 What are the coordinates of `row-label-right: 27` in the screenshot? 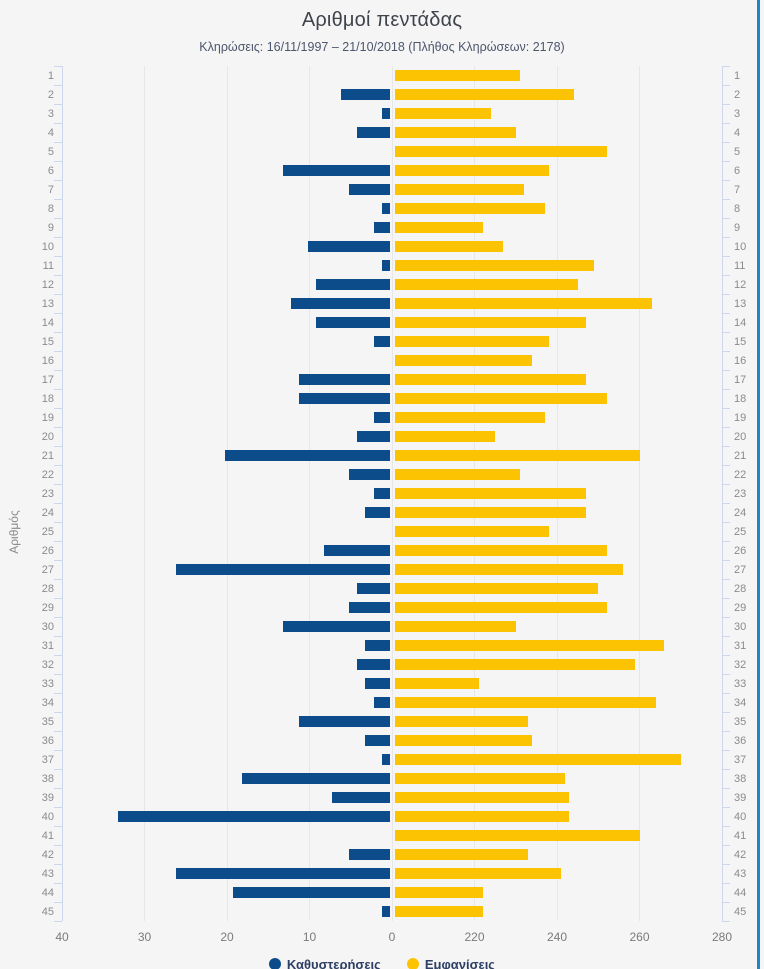 It's located at (740, 569).